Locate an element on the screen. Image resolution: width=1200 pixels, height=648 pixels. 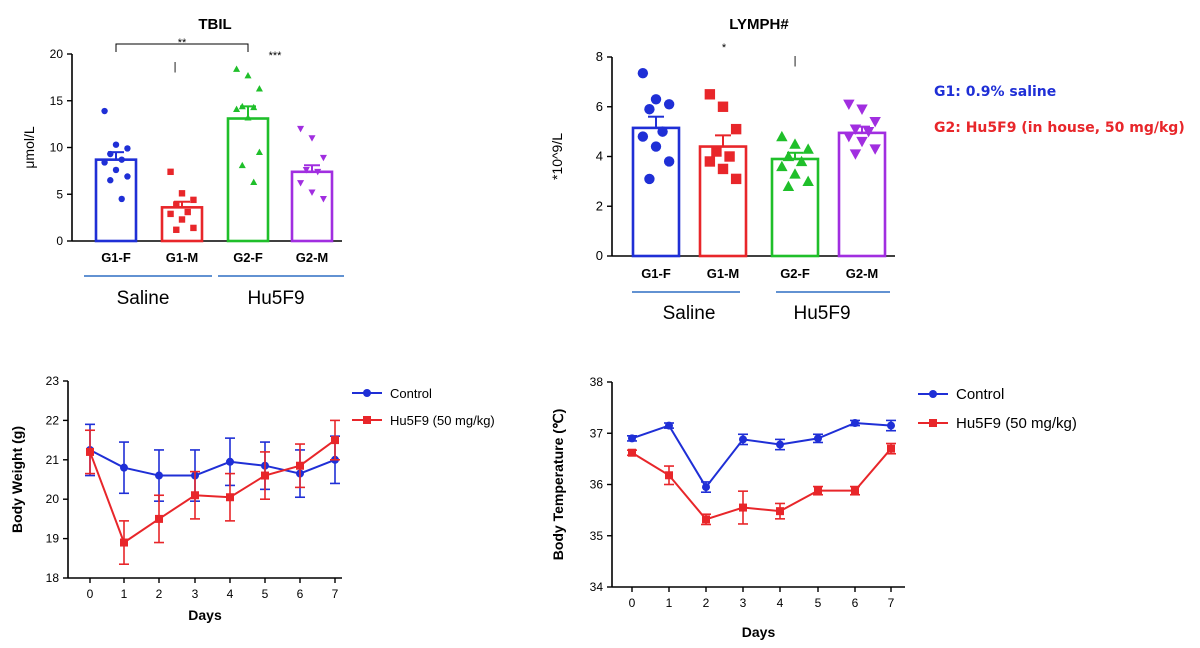
y-tick-label: 21 is located at coordinates (53, 460).